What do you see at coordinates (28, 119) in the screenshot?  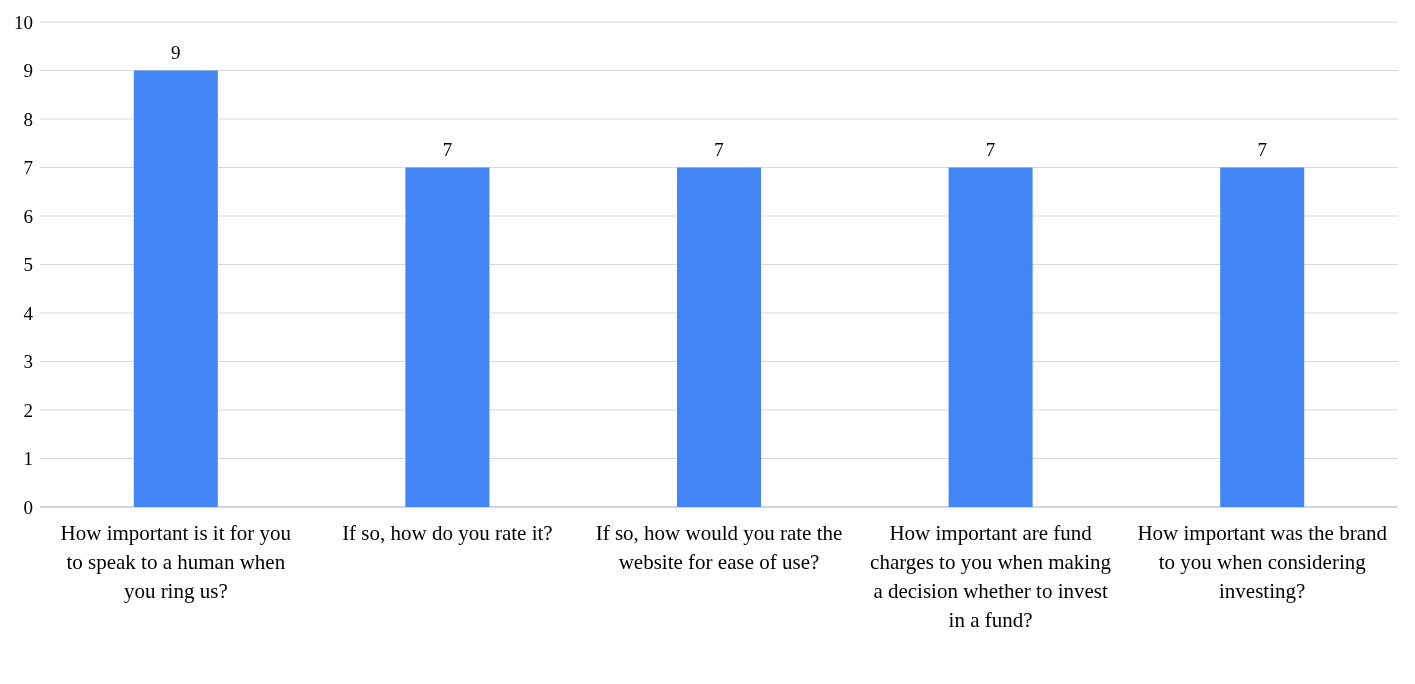 I see `y-tick-label: 8` at bounding box center [28, 119].